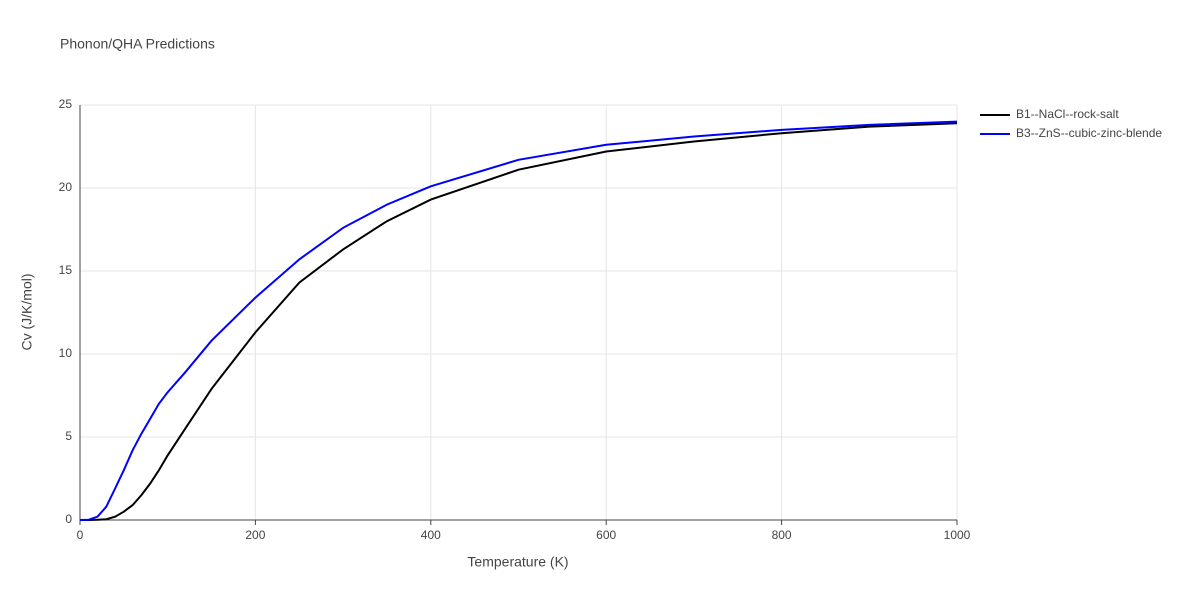 The height and width of the screenshot is (605, 1200). What do you see at coordinates (431, 535) in the screenshot?
I see `x-tick-label: 400` at bounding box center [431, 535].